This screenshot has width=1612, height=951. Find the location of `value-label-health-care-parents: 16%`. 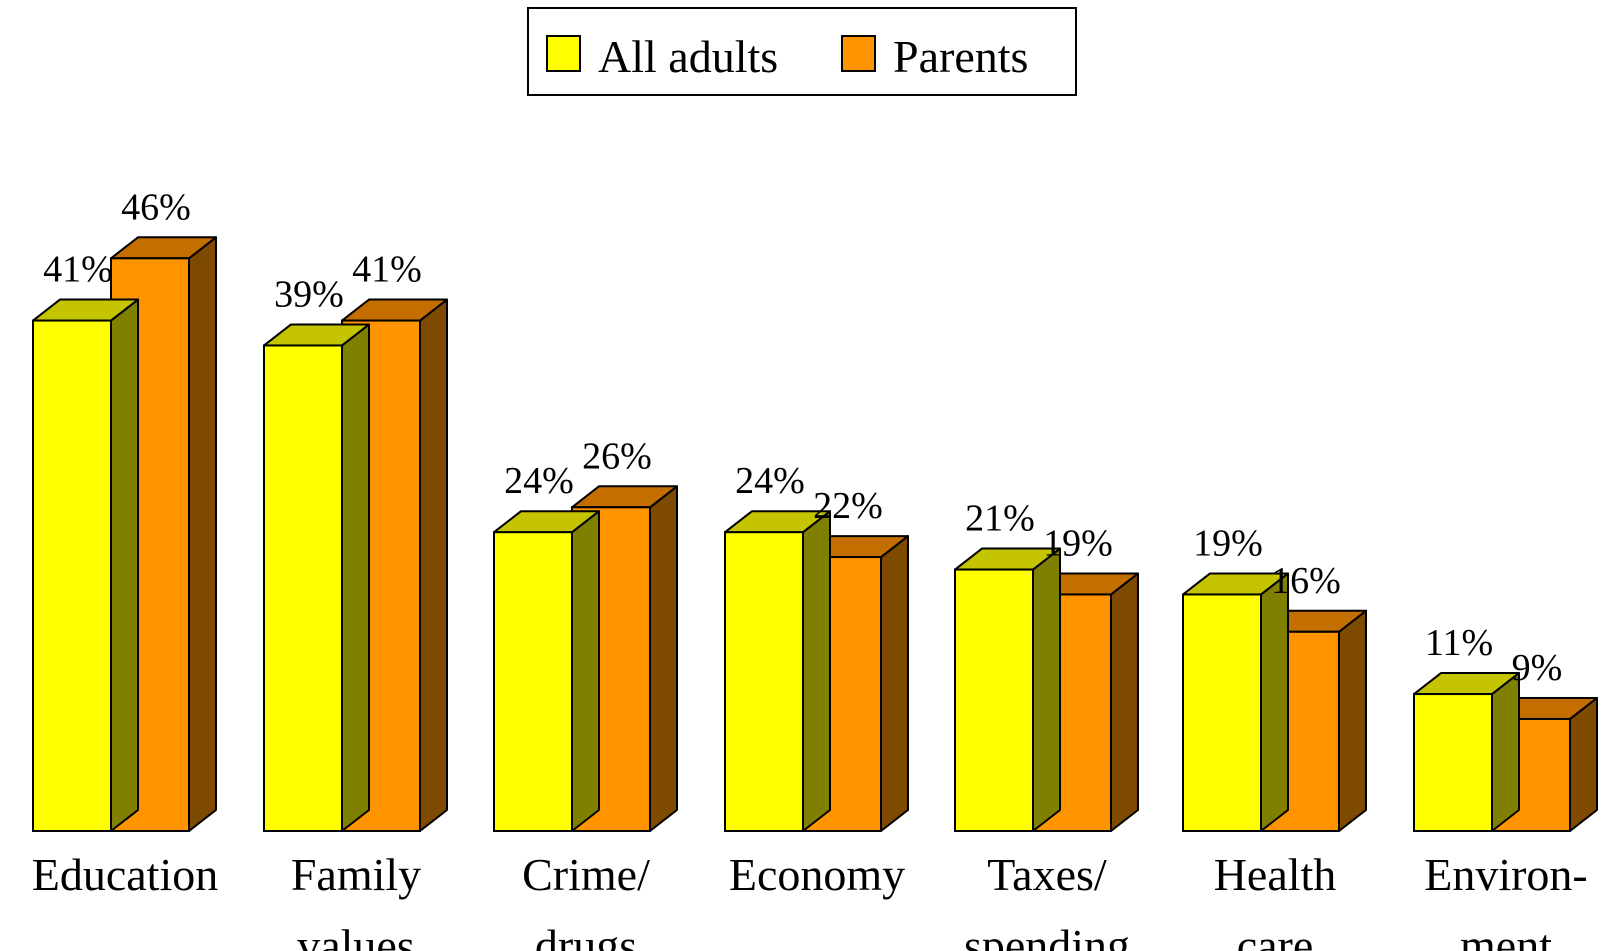

value-label-health-care-parents: 16% is located at coordinates (1306, 581).